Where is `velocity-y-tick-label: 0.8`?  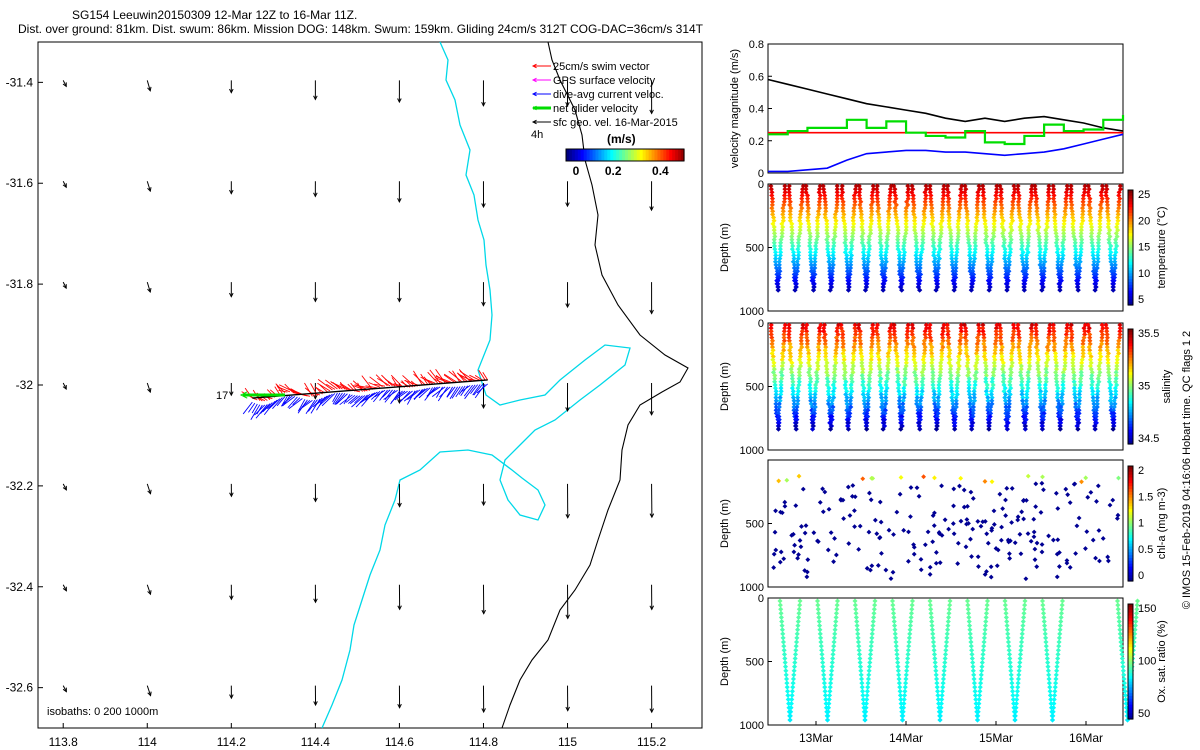 velocity-y-tick-label: 0.8 is located at coordinates (756, 45).